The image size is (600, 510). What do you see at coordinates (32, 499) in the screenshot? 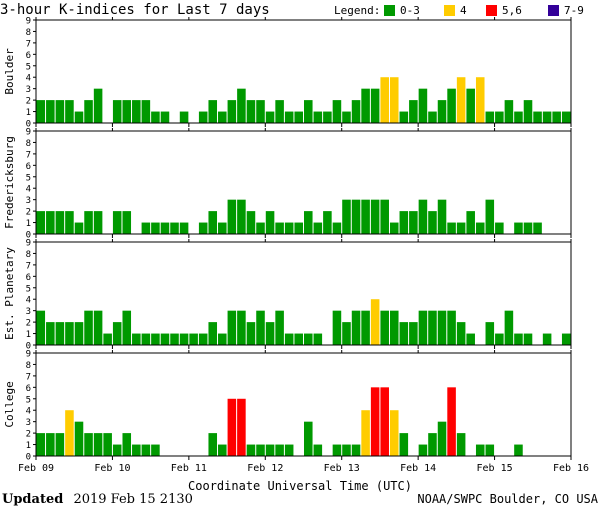
I see `footer-updated-label: Updated` at bounding box center [32, 499].